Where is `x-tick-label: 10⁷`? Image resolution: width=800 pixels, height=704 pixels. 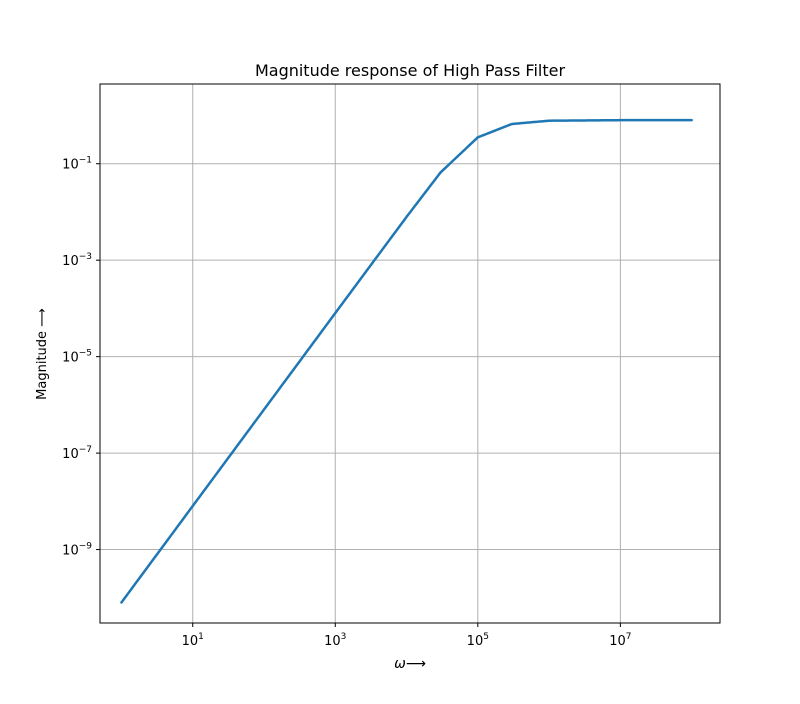
x-tick-label: 10⁷ is located at coordinates (620, 640).